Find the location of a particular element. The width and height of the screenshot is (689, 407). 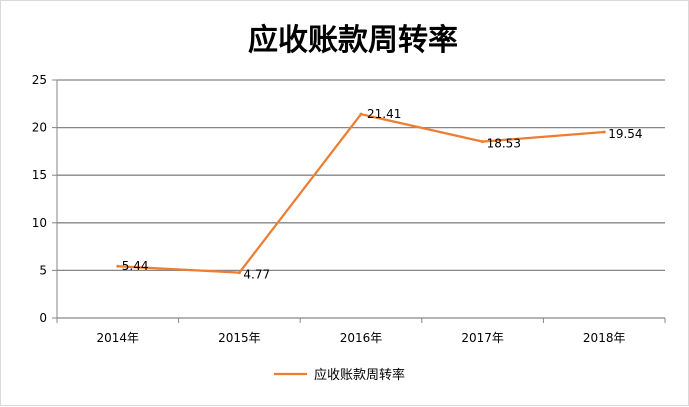

x-tick-label: 2016年 is located at coordinates (361, 338).